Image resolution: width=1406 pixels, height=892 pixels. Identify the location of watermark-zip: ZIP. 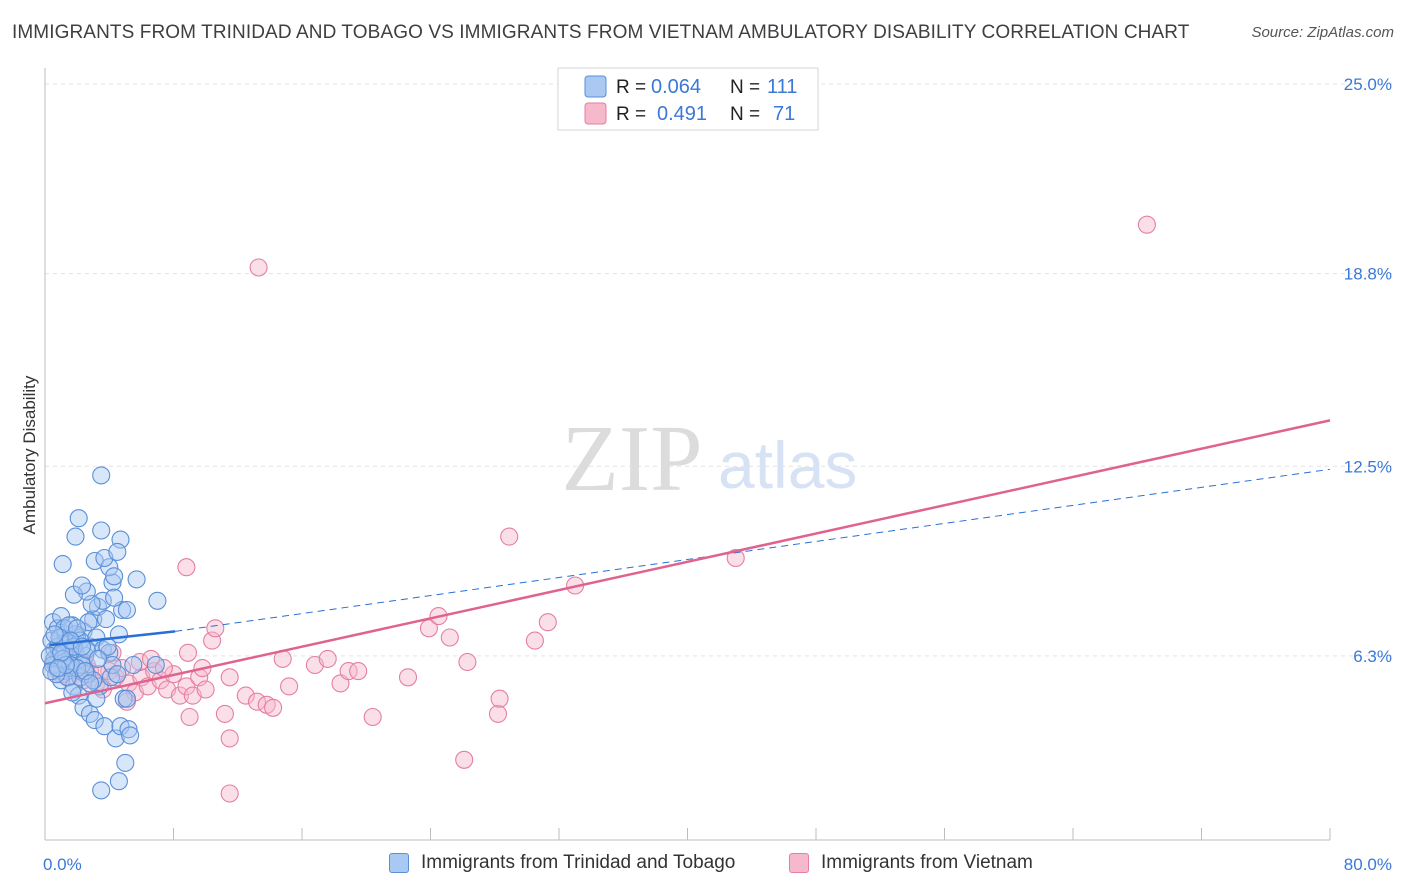
(632, 459).